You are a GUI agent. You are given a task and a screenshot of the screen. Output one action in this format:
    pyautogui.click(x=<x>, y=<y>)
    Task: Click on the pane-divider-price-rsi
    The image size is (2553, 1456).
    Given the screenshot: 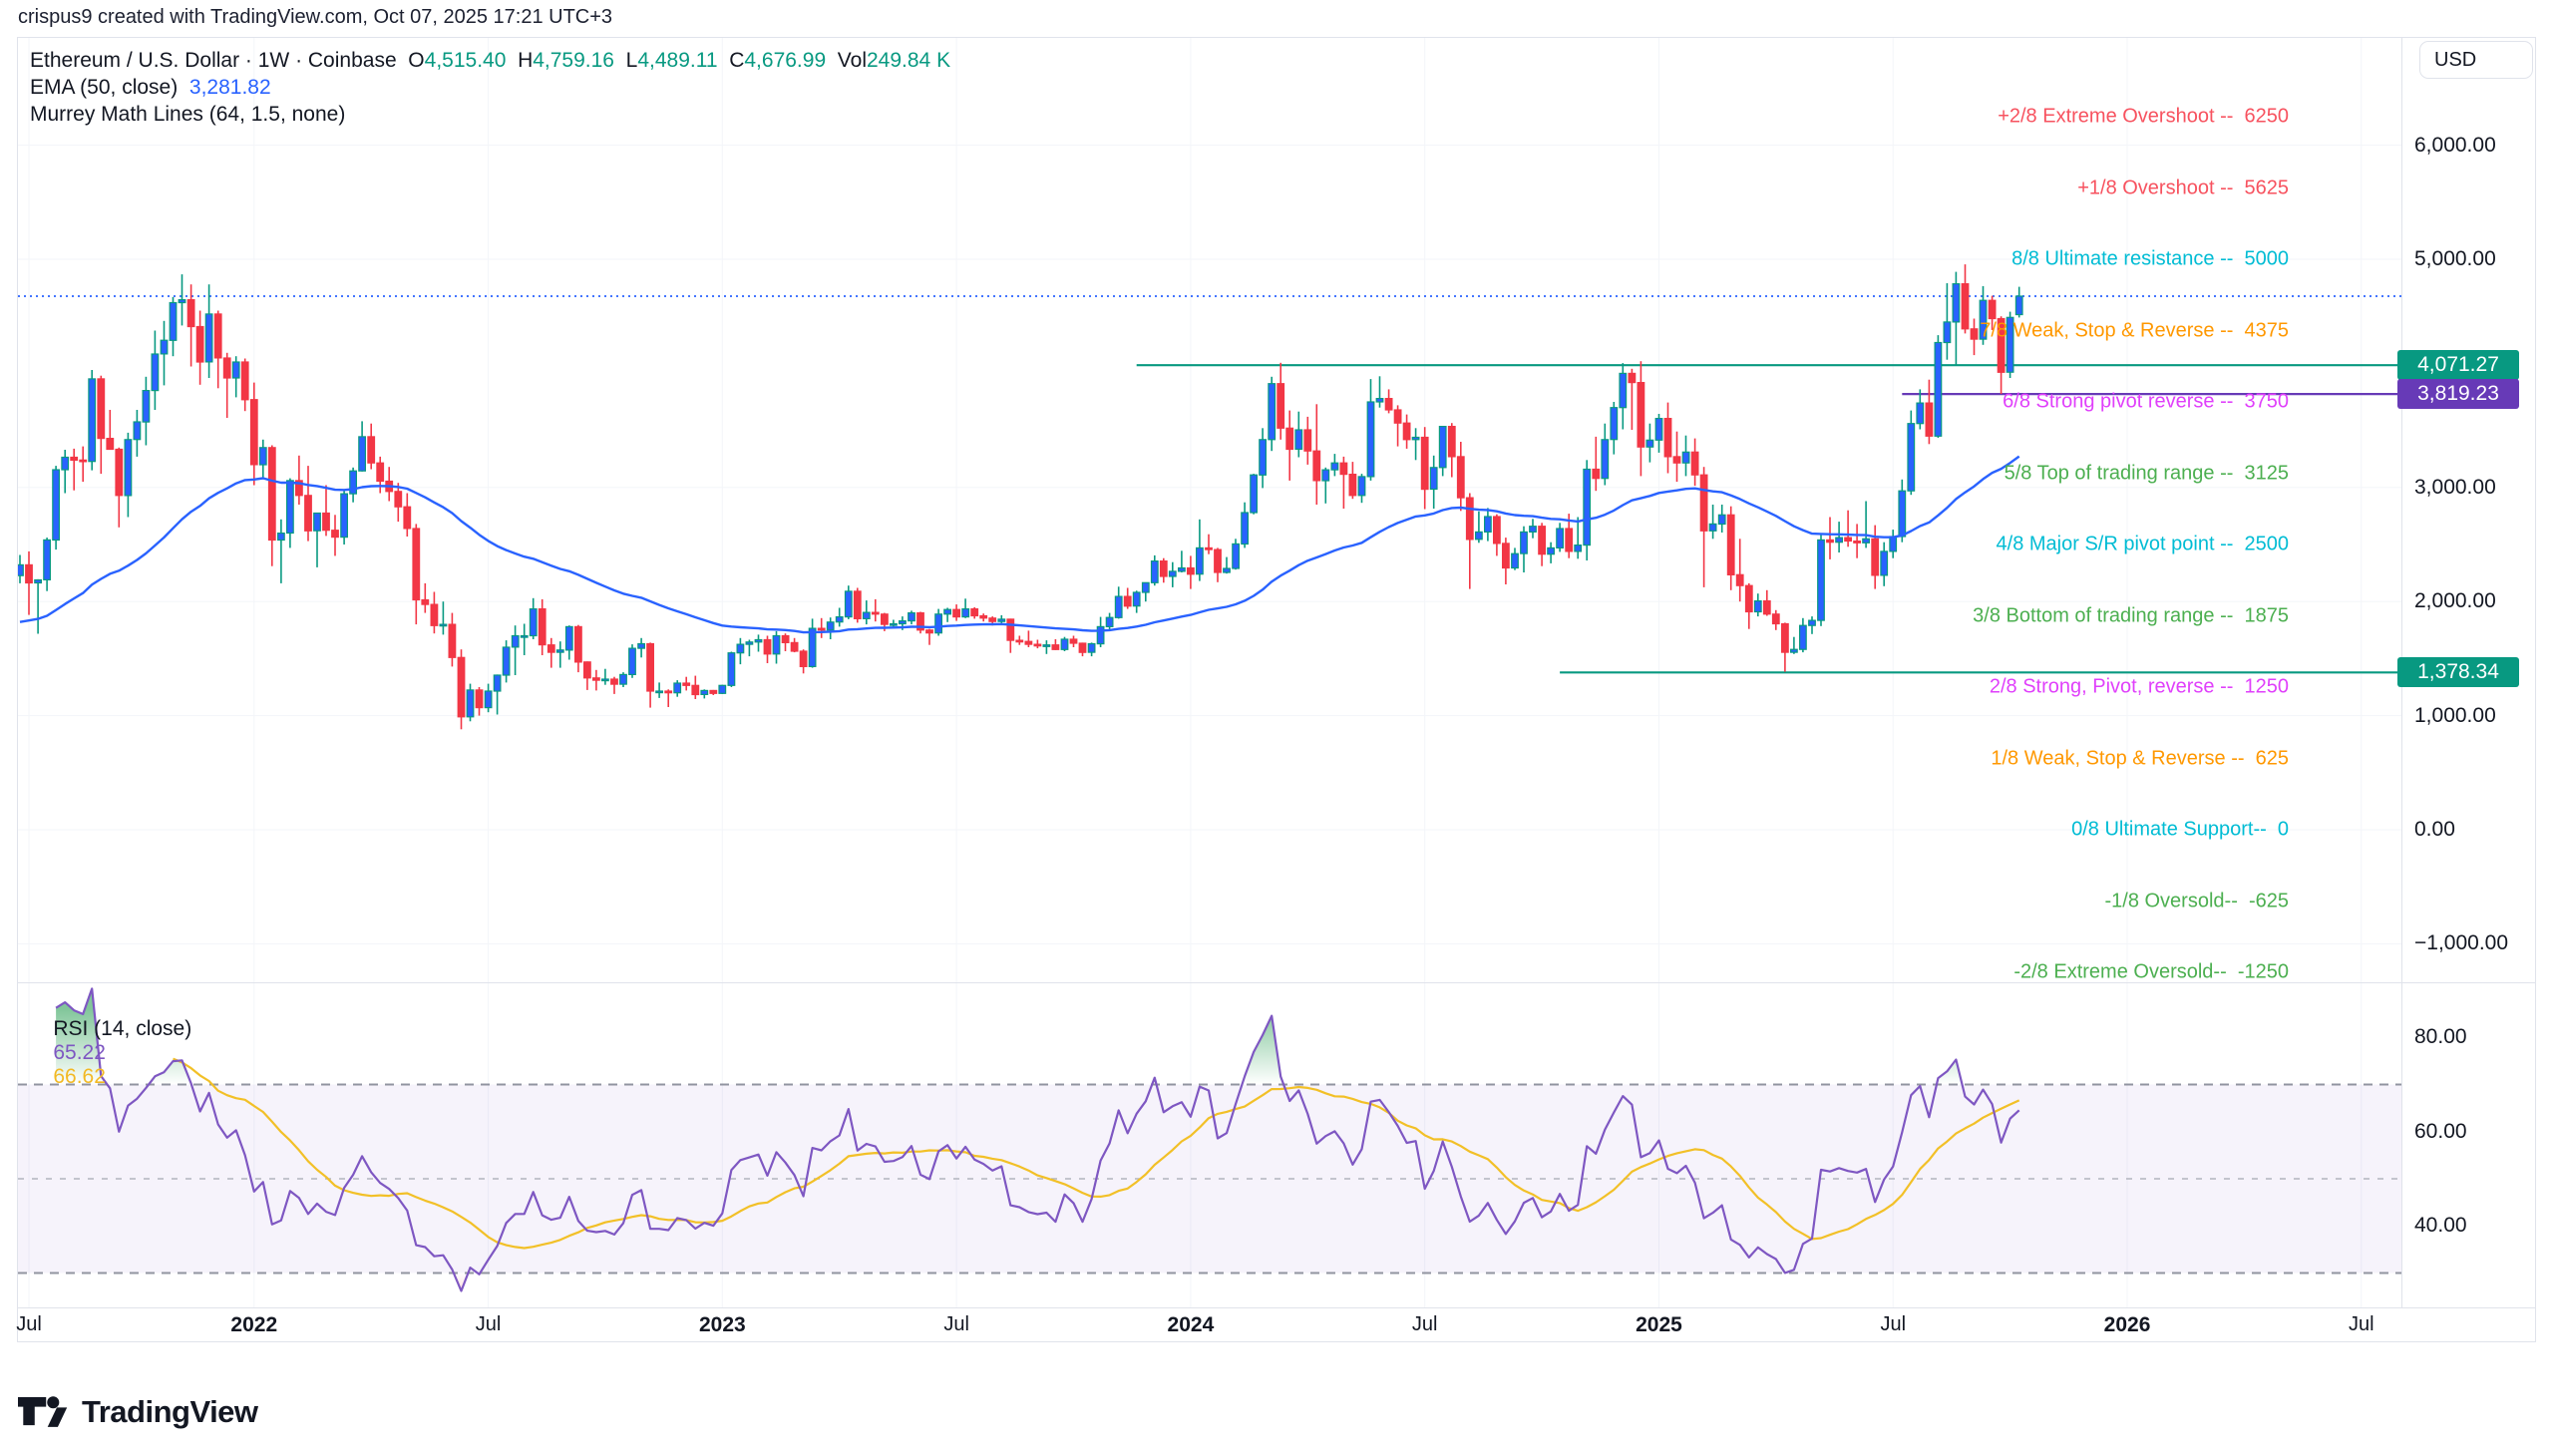 What is the action you would take?
    pyautogui.click(x=1277, y=982)
    